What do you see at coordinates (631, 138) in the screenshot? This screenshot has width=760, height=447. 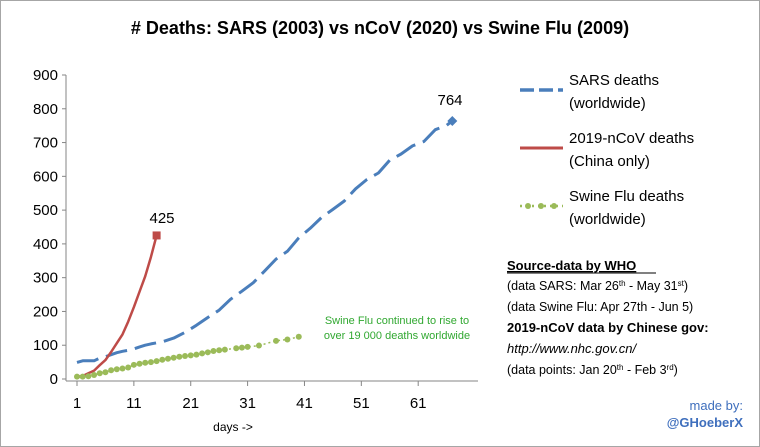 I see `legend-label-ncov-1: 2019-nCoV deaths` at bounding box center [631, 138].